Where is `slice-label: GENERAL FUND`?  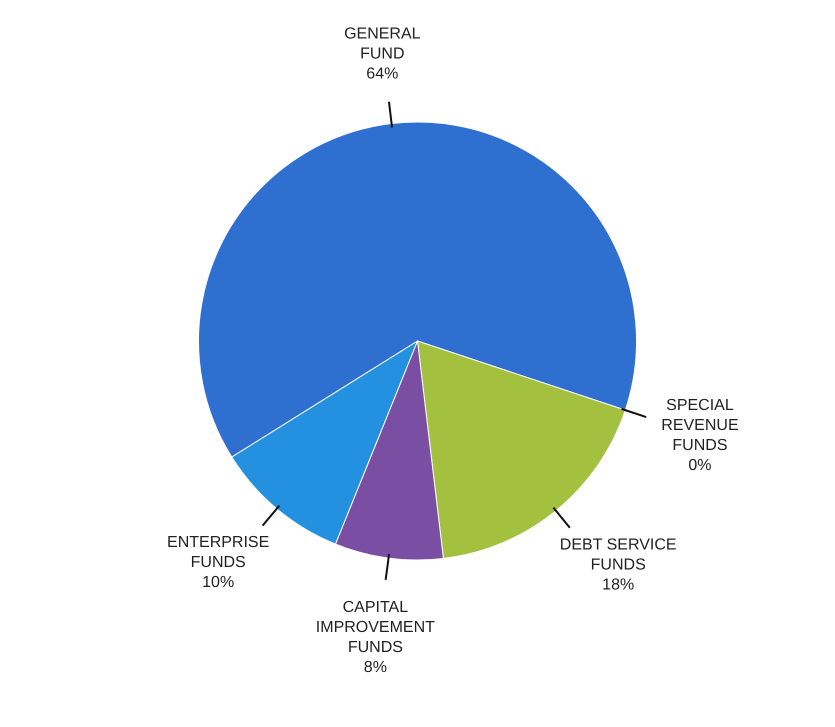
slice-label: GENERAL FUND is located at coordinates (382, 43).